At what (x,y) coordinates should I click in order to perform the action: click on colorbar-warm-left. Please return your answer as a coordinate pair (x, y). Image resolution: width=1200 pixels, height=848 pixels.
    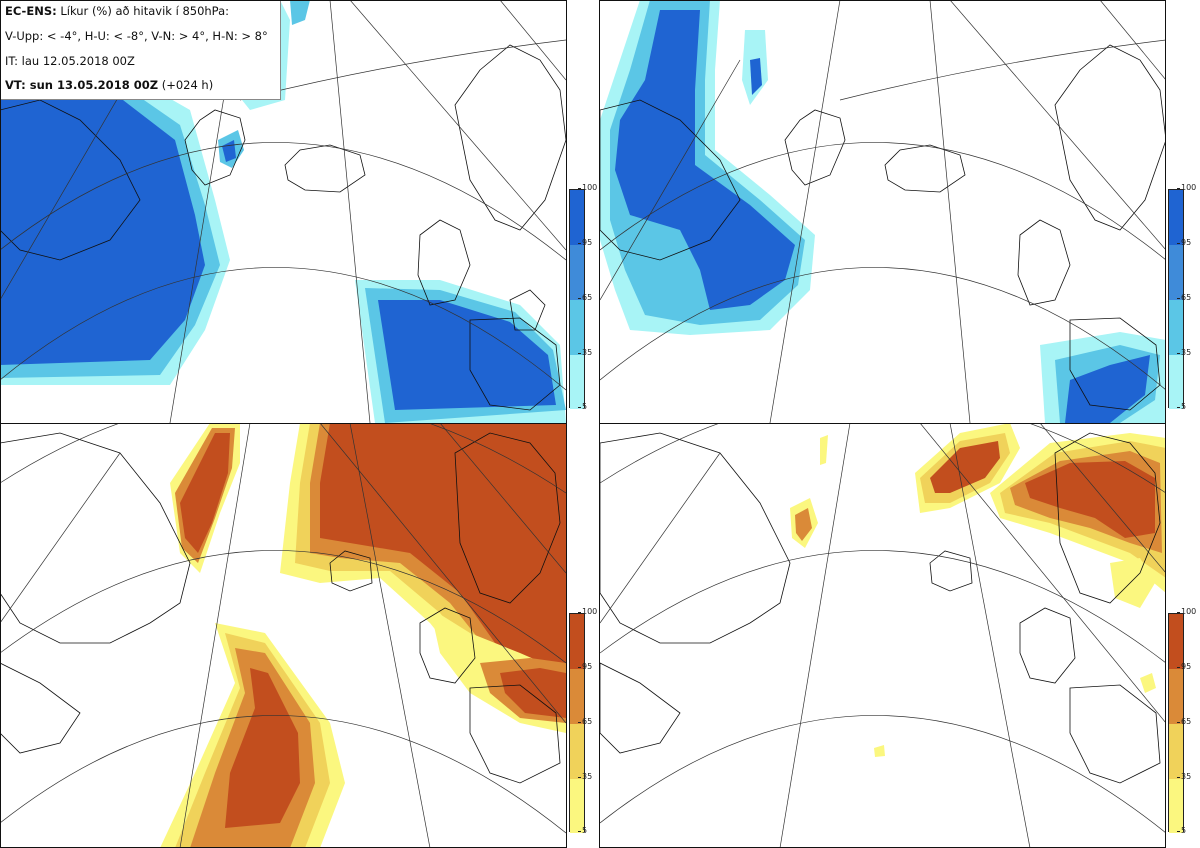
    Looking at the image, I should click on (577, 723).